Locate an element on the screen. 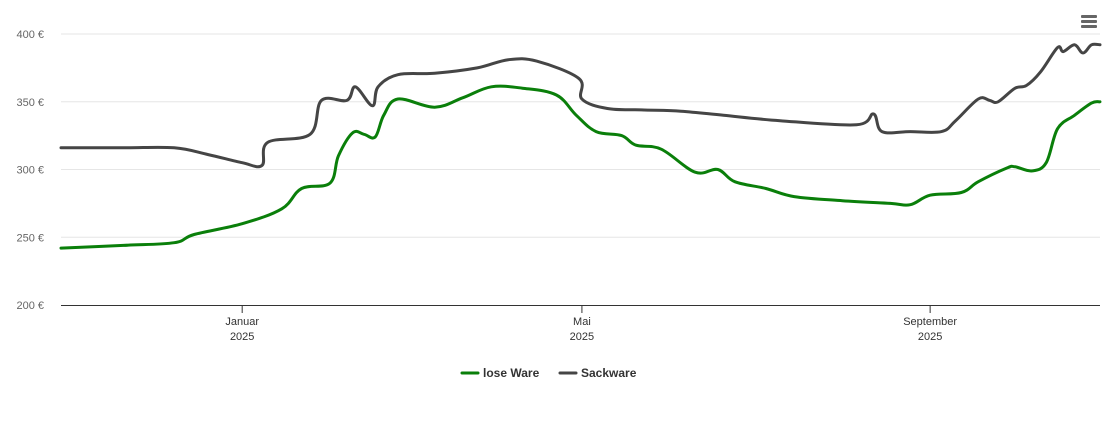  legend-label: Sackware is located at coordinates (609, 373).